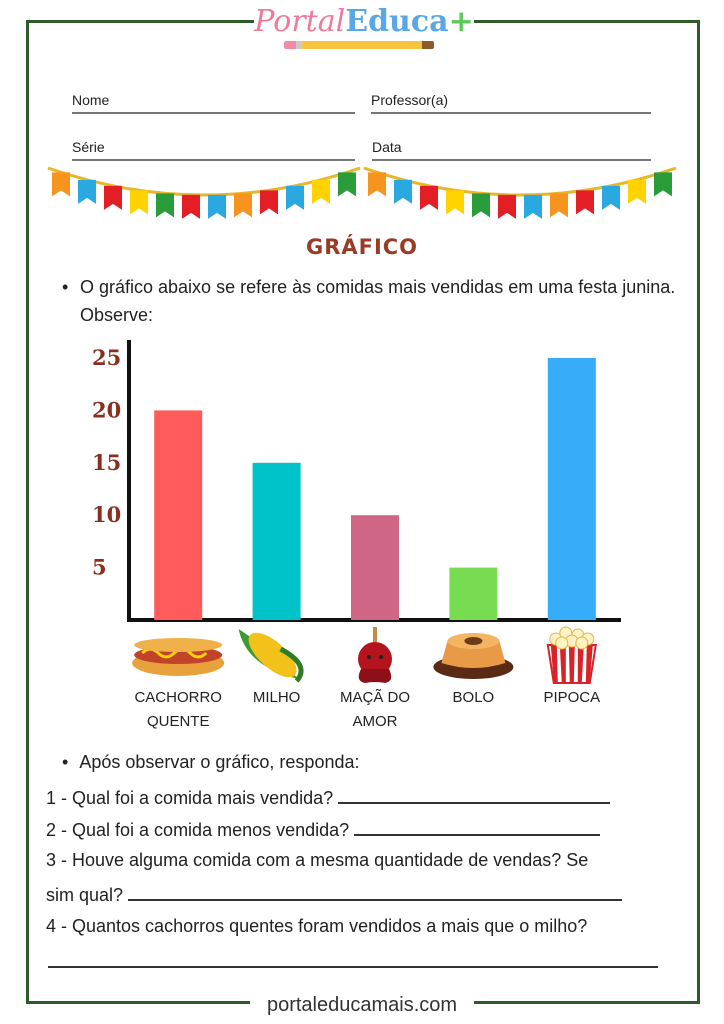 The width and height of the screenshot is (724, 1024). What do you see at coordinates (387, 147) in the screenshot?
I see `date-label: Data` at bounding box center [387, 147].